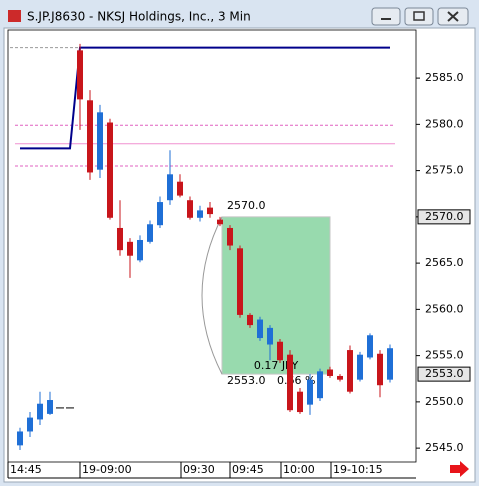 Image resolution: width=479 pixels, height=486 pixels. I want to click on close-icon, so click(453, 16).